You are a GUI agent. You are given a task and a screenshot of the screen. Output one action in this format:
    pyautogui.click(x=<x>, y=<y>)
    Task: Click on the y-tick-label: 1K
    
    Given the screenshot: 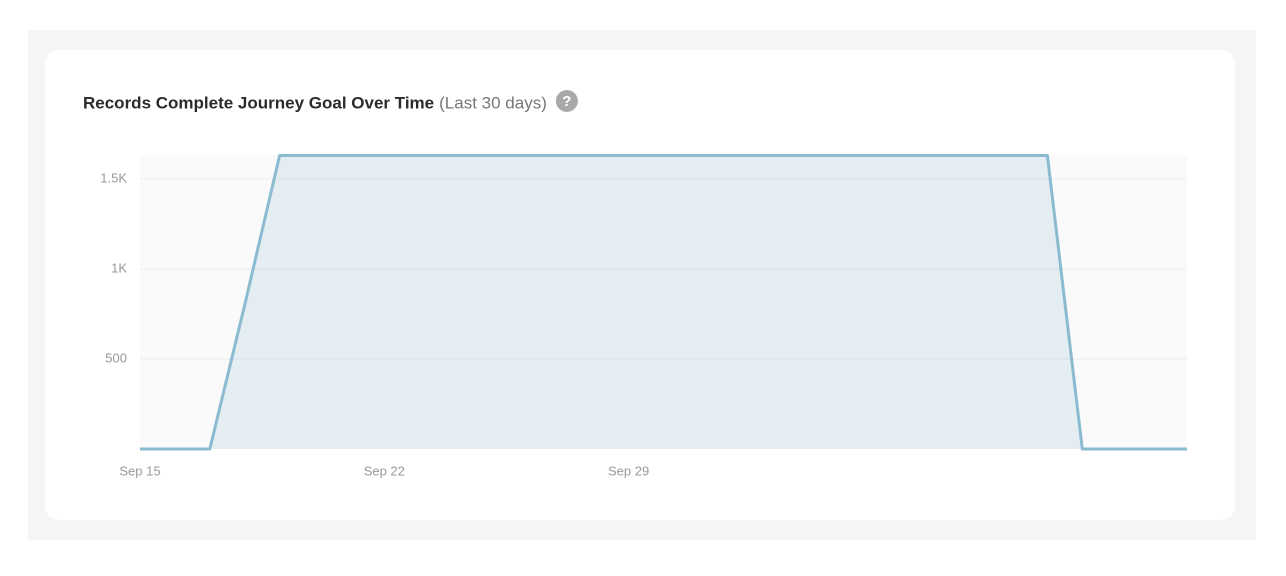 What is the action you would take?
    pyautogui.click(x=119, y=267)
    